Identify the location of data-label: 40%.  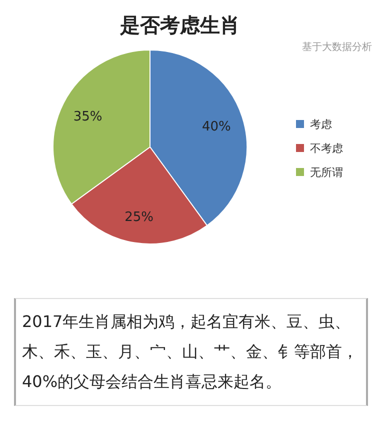
(216, 126).